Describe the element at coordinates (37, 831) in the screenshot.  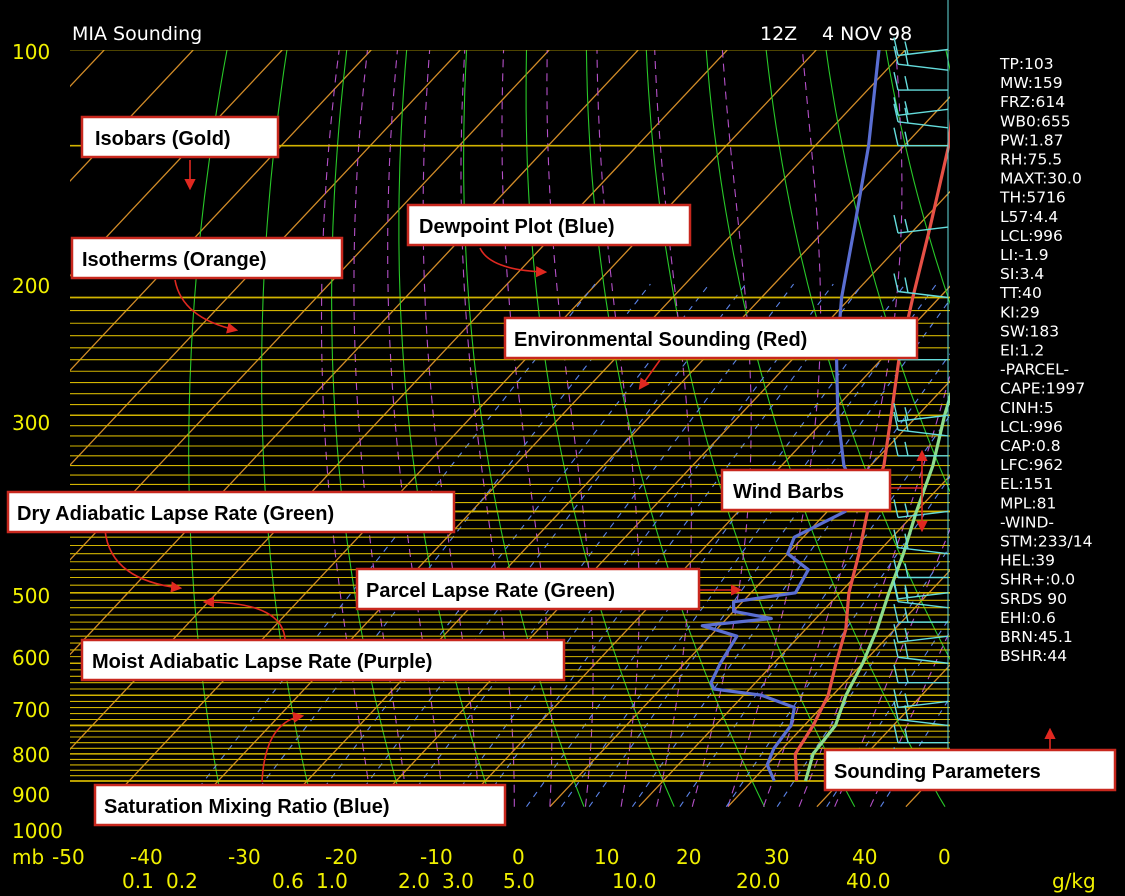
I see `ytick-1000: 1000` at that location.